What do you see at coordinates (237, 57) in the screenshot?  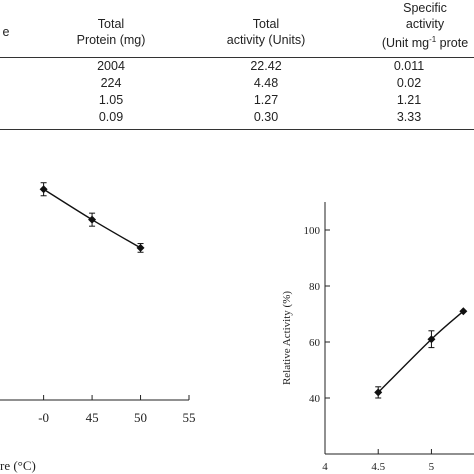 I see `table-rule-top` at bounding box center [237, 57].